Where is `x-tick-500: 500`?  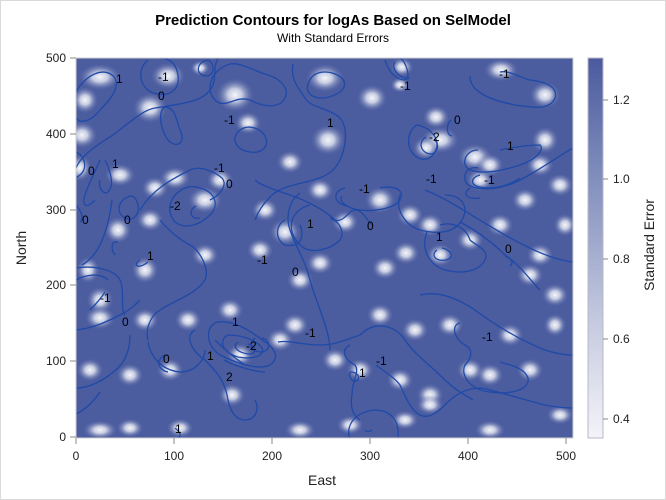
x-tick-500: 500 is located at coordinates (566, 456).